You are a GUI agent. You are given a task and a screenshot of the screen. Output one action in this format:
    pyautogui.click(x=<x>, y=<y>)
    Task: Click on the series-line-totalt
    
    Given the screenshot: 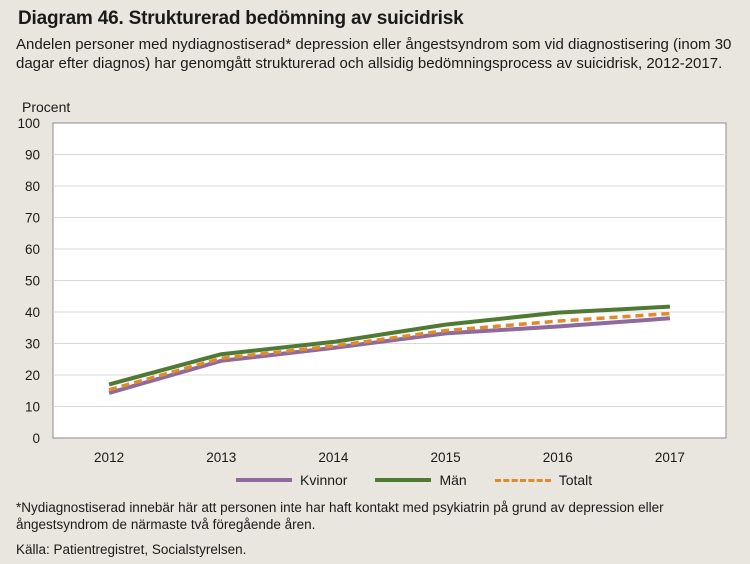 What is the action you would take?
    pyautogui.click(x=389, y=351)
    